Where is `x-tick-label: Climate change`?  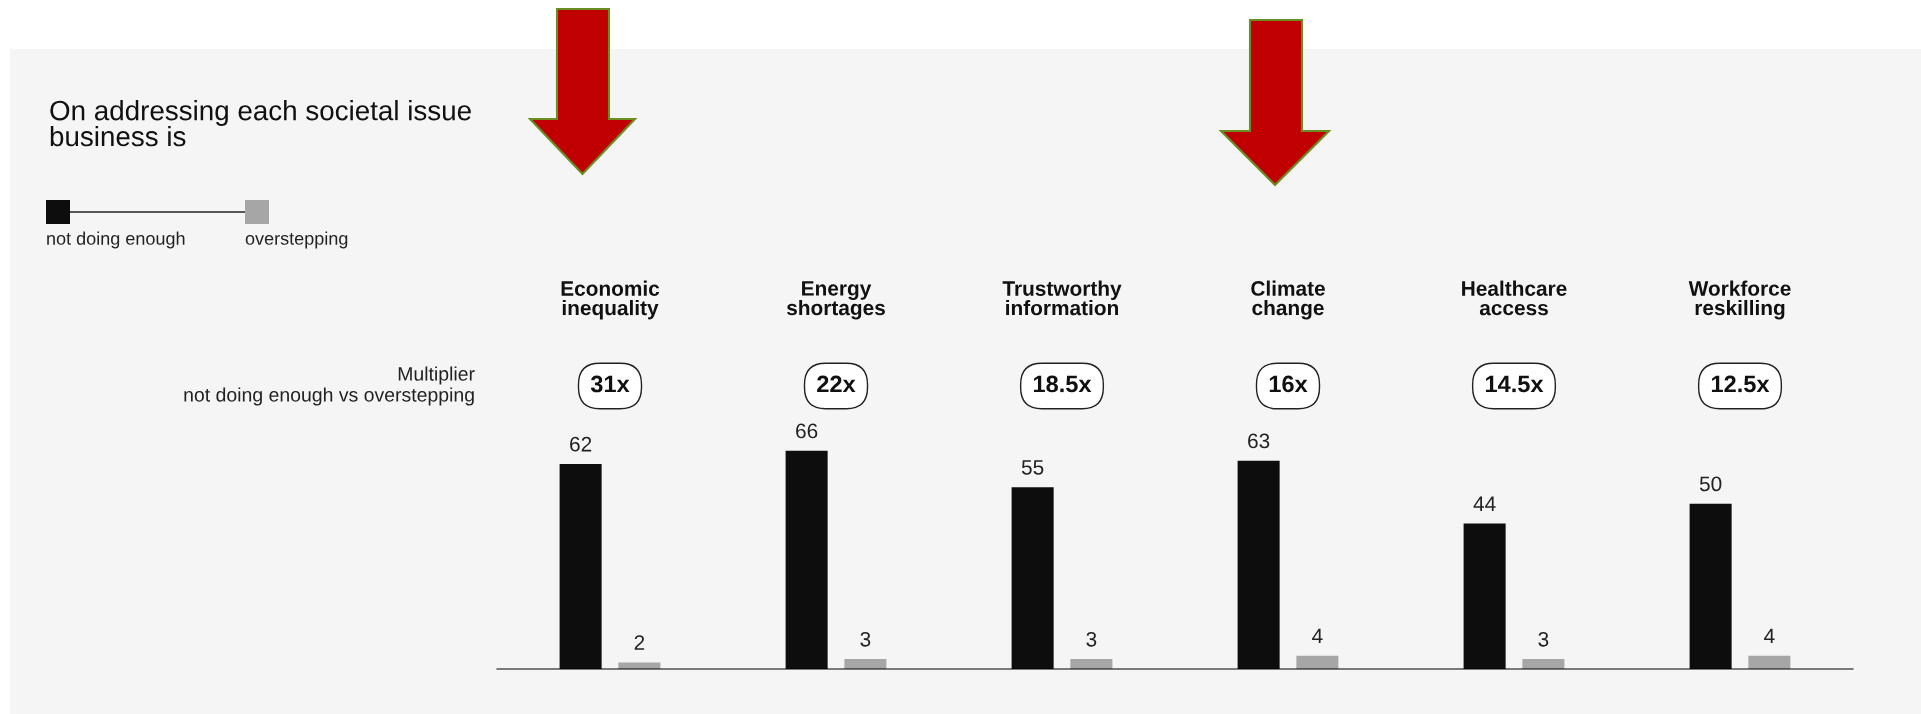
x-tick-label: Climate change is located at coordinates (1288, 300).